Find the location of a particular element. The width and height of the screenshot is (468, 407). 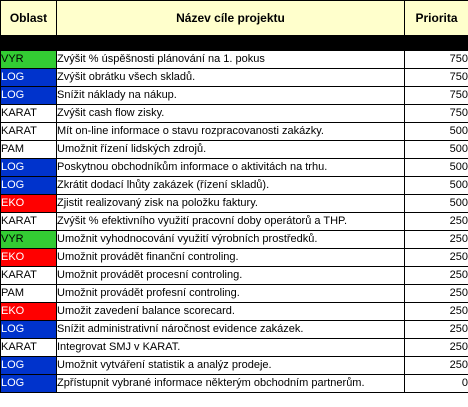

column-header-priority: Priorita is located at coordinates (436, 18).